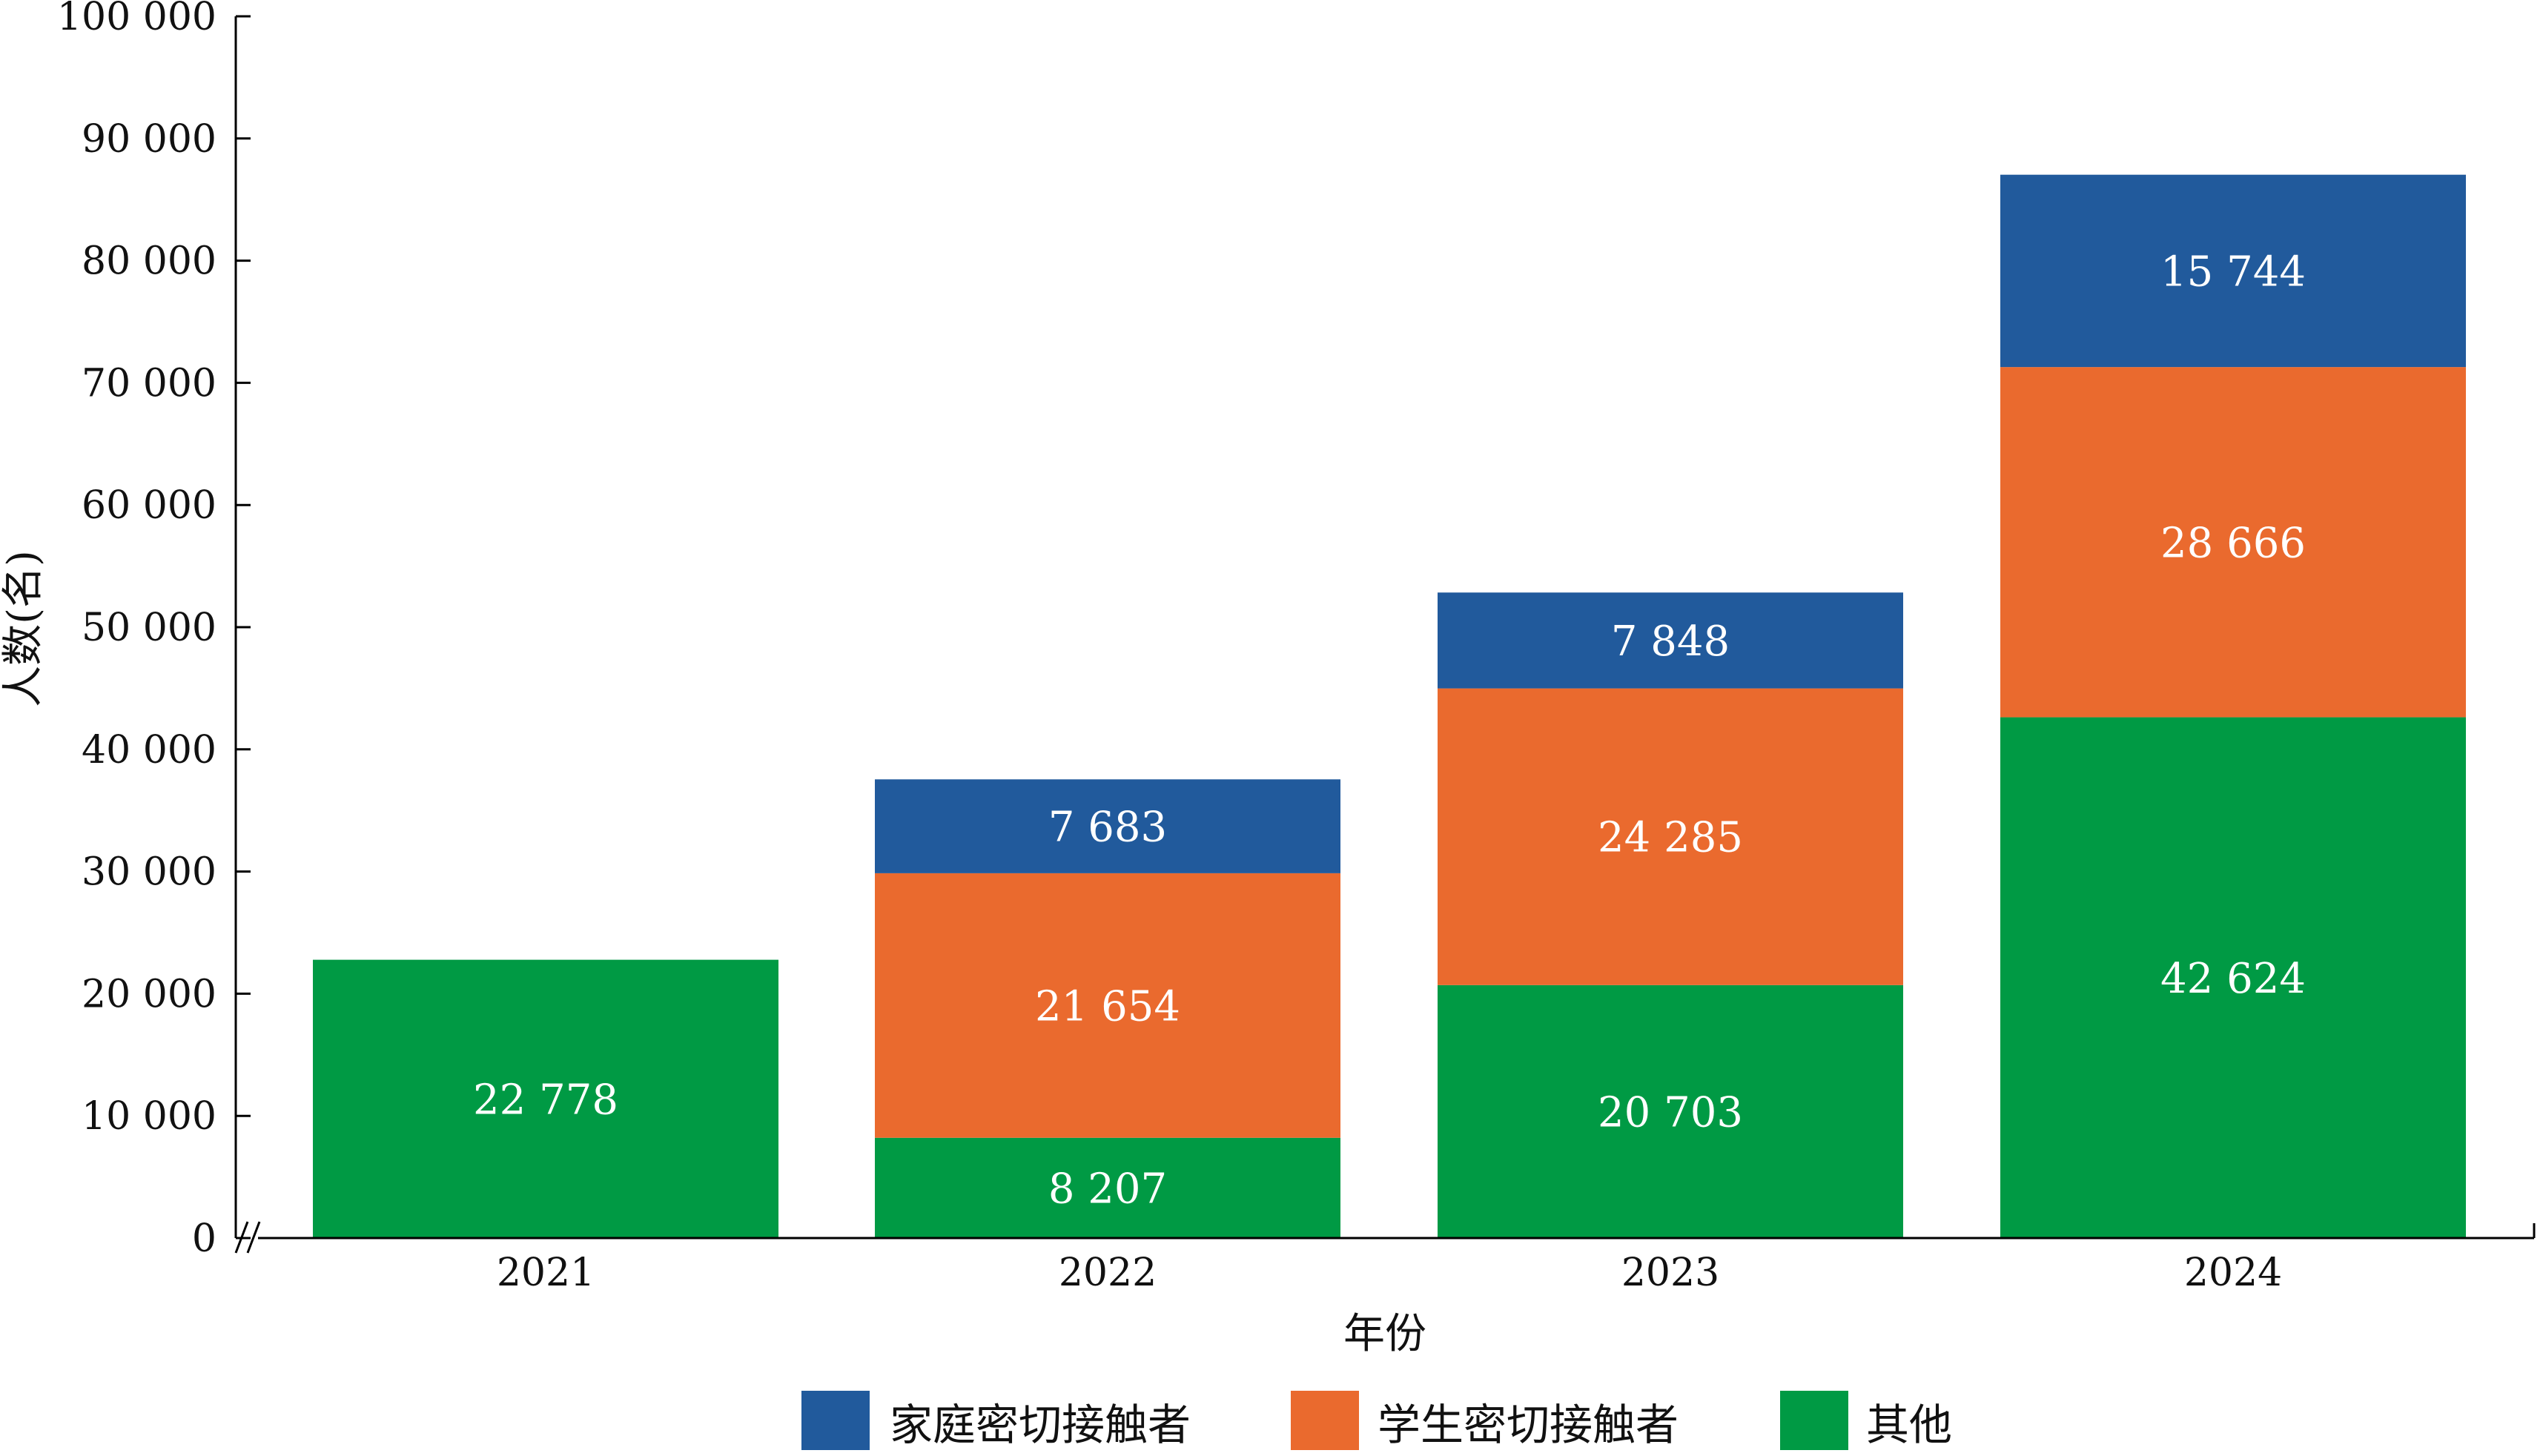 This screenshot has width=2543, height=1456. Describe the element at coordinates (23, 628) in the screenshot. I see `y-axis-title: 人数(名)` at that location.